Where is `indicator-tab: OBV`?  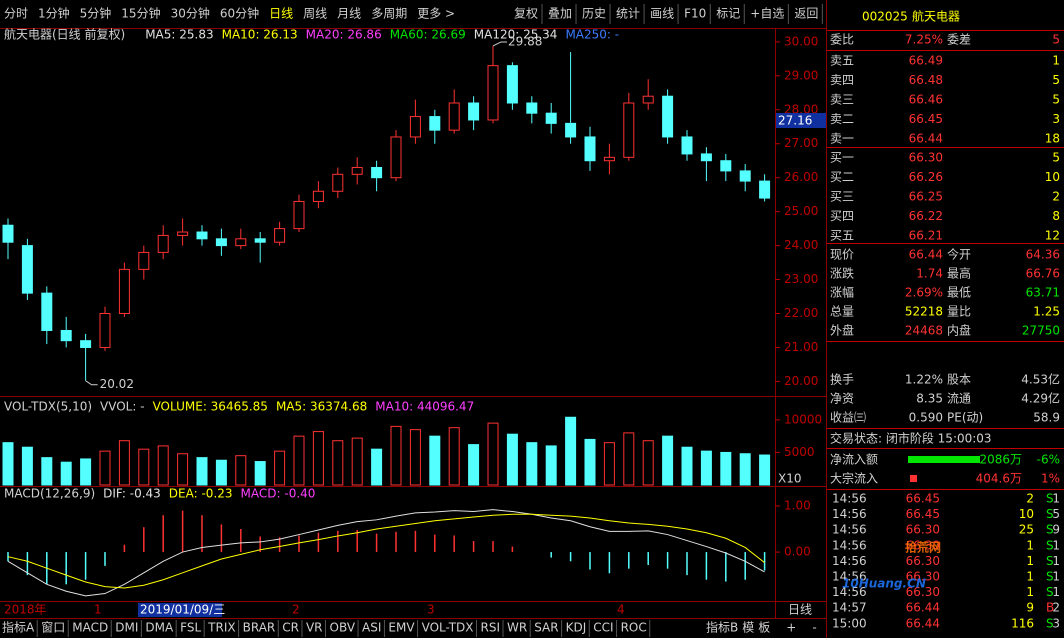
indicator-tab: OBV is located at coordinates (343, 628).